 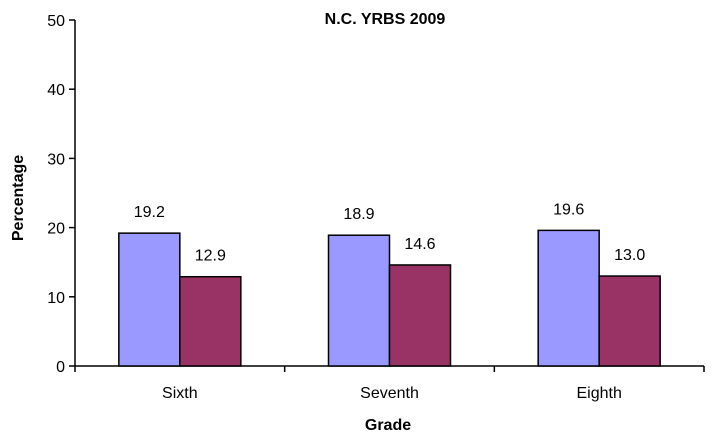 I want to click on y-tick-label: 0, so click(x=60, y=367).